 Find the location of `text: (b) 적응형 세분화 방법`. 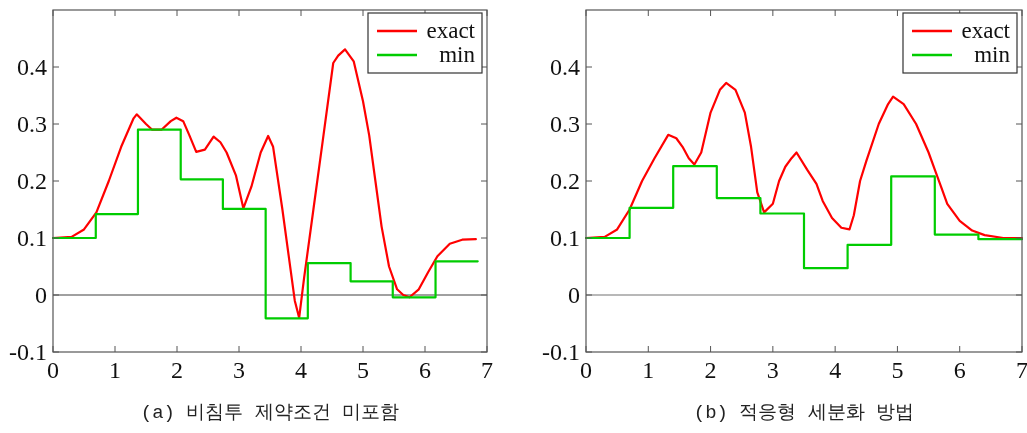

text: (b) 적응형 세분화 방법 is located at coordinates (804, 413).